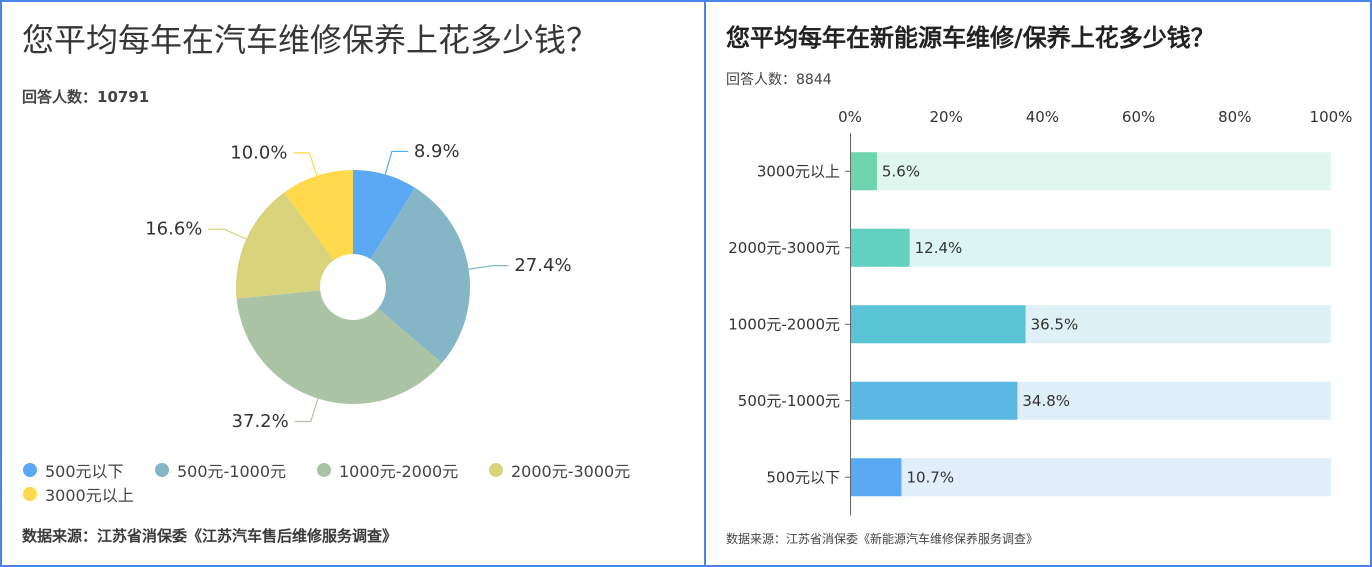 Image resolution: width=1372 pixels, height=567 pixels. I want to click on x-tick-label-80: 80%, so click(1234, 117).